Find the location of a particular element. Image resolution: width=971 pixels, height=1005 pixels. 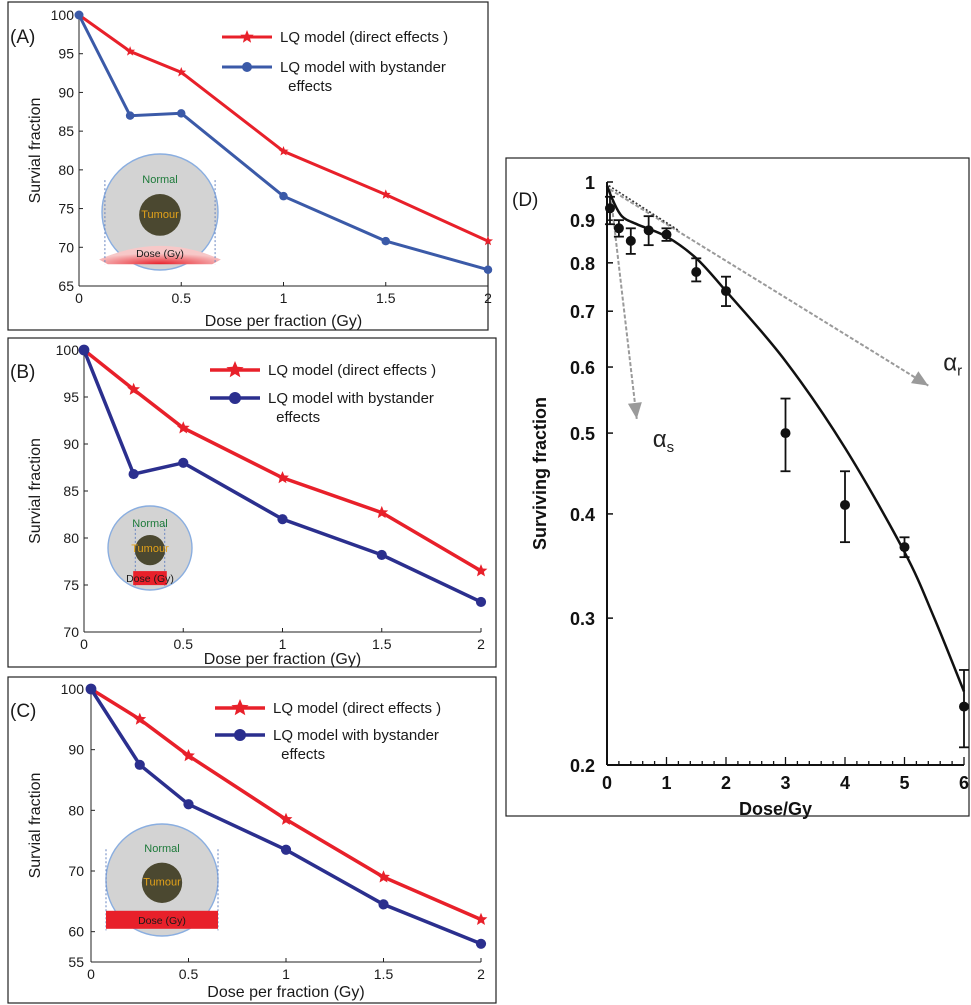

initial-slope-line is located at coordinates (643, 208).